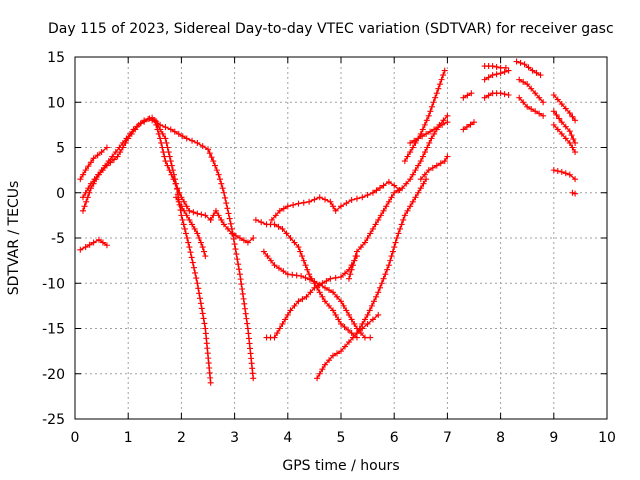 The image size is (640, 480). I want to click on series-sat-ad, so click(574, 193).